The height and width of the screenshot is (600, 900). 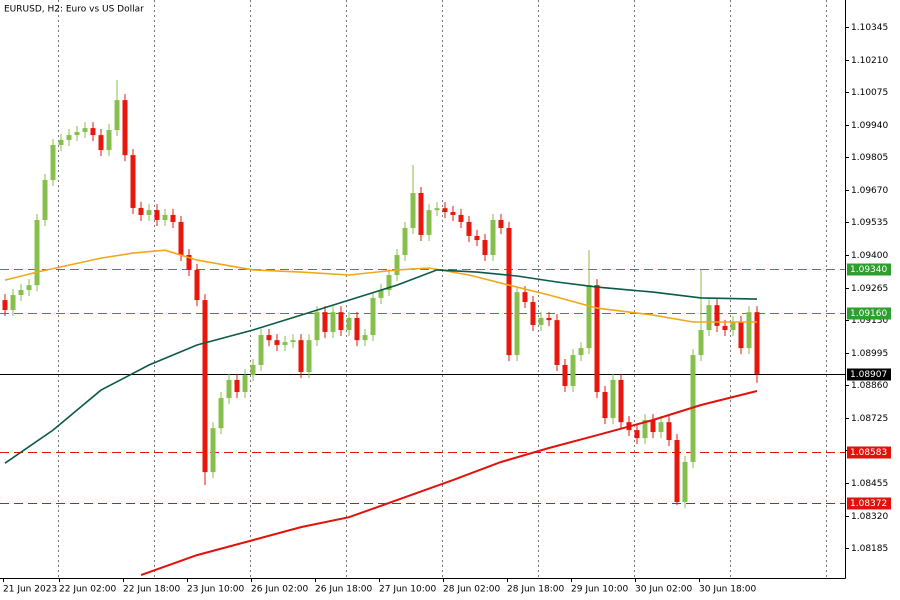 What do you see at coordinates (869, 61) in the screenshot?
I see `y-tick-label: 1.10210` at bounding box center [869, 61].